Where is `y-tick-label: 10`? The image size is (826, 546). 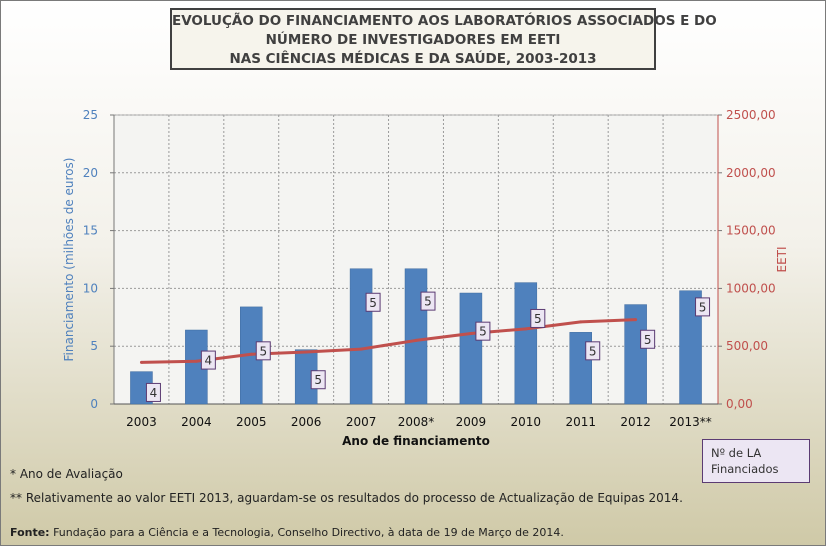
y-tick-label: 10 is located at coordinates (90, 288).